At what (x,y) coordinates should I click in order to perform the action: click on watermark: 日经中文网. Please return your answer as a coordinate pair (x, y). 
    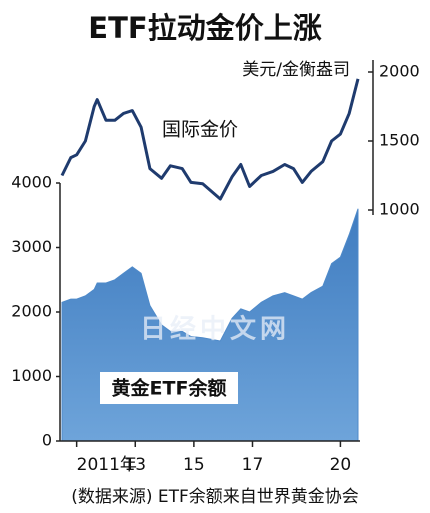
    Looking at the image, I should click on (215, 329).